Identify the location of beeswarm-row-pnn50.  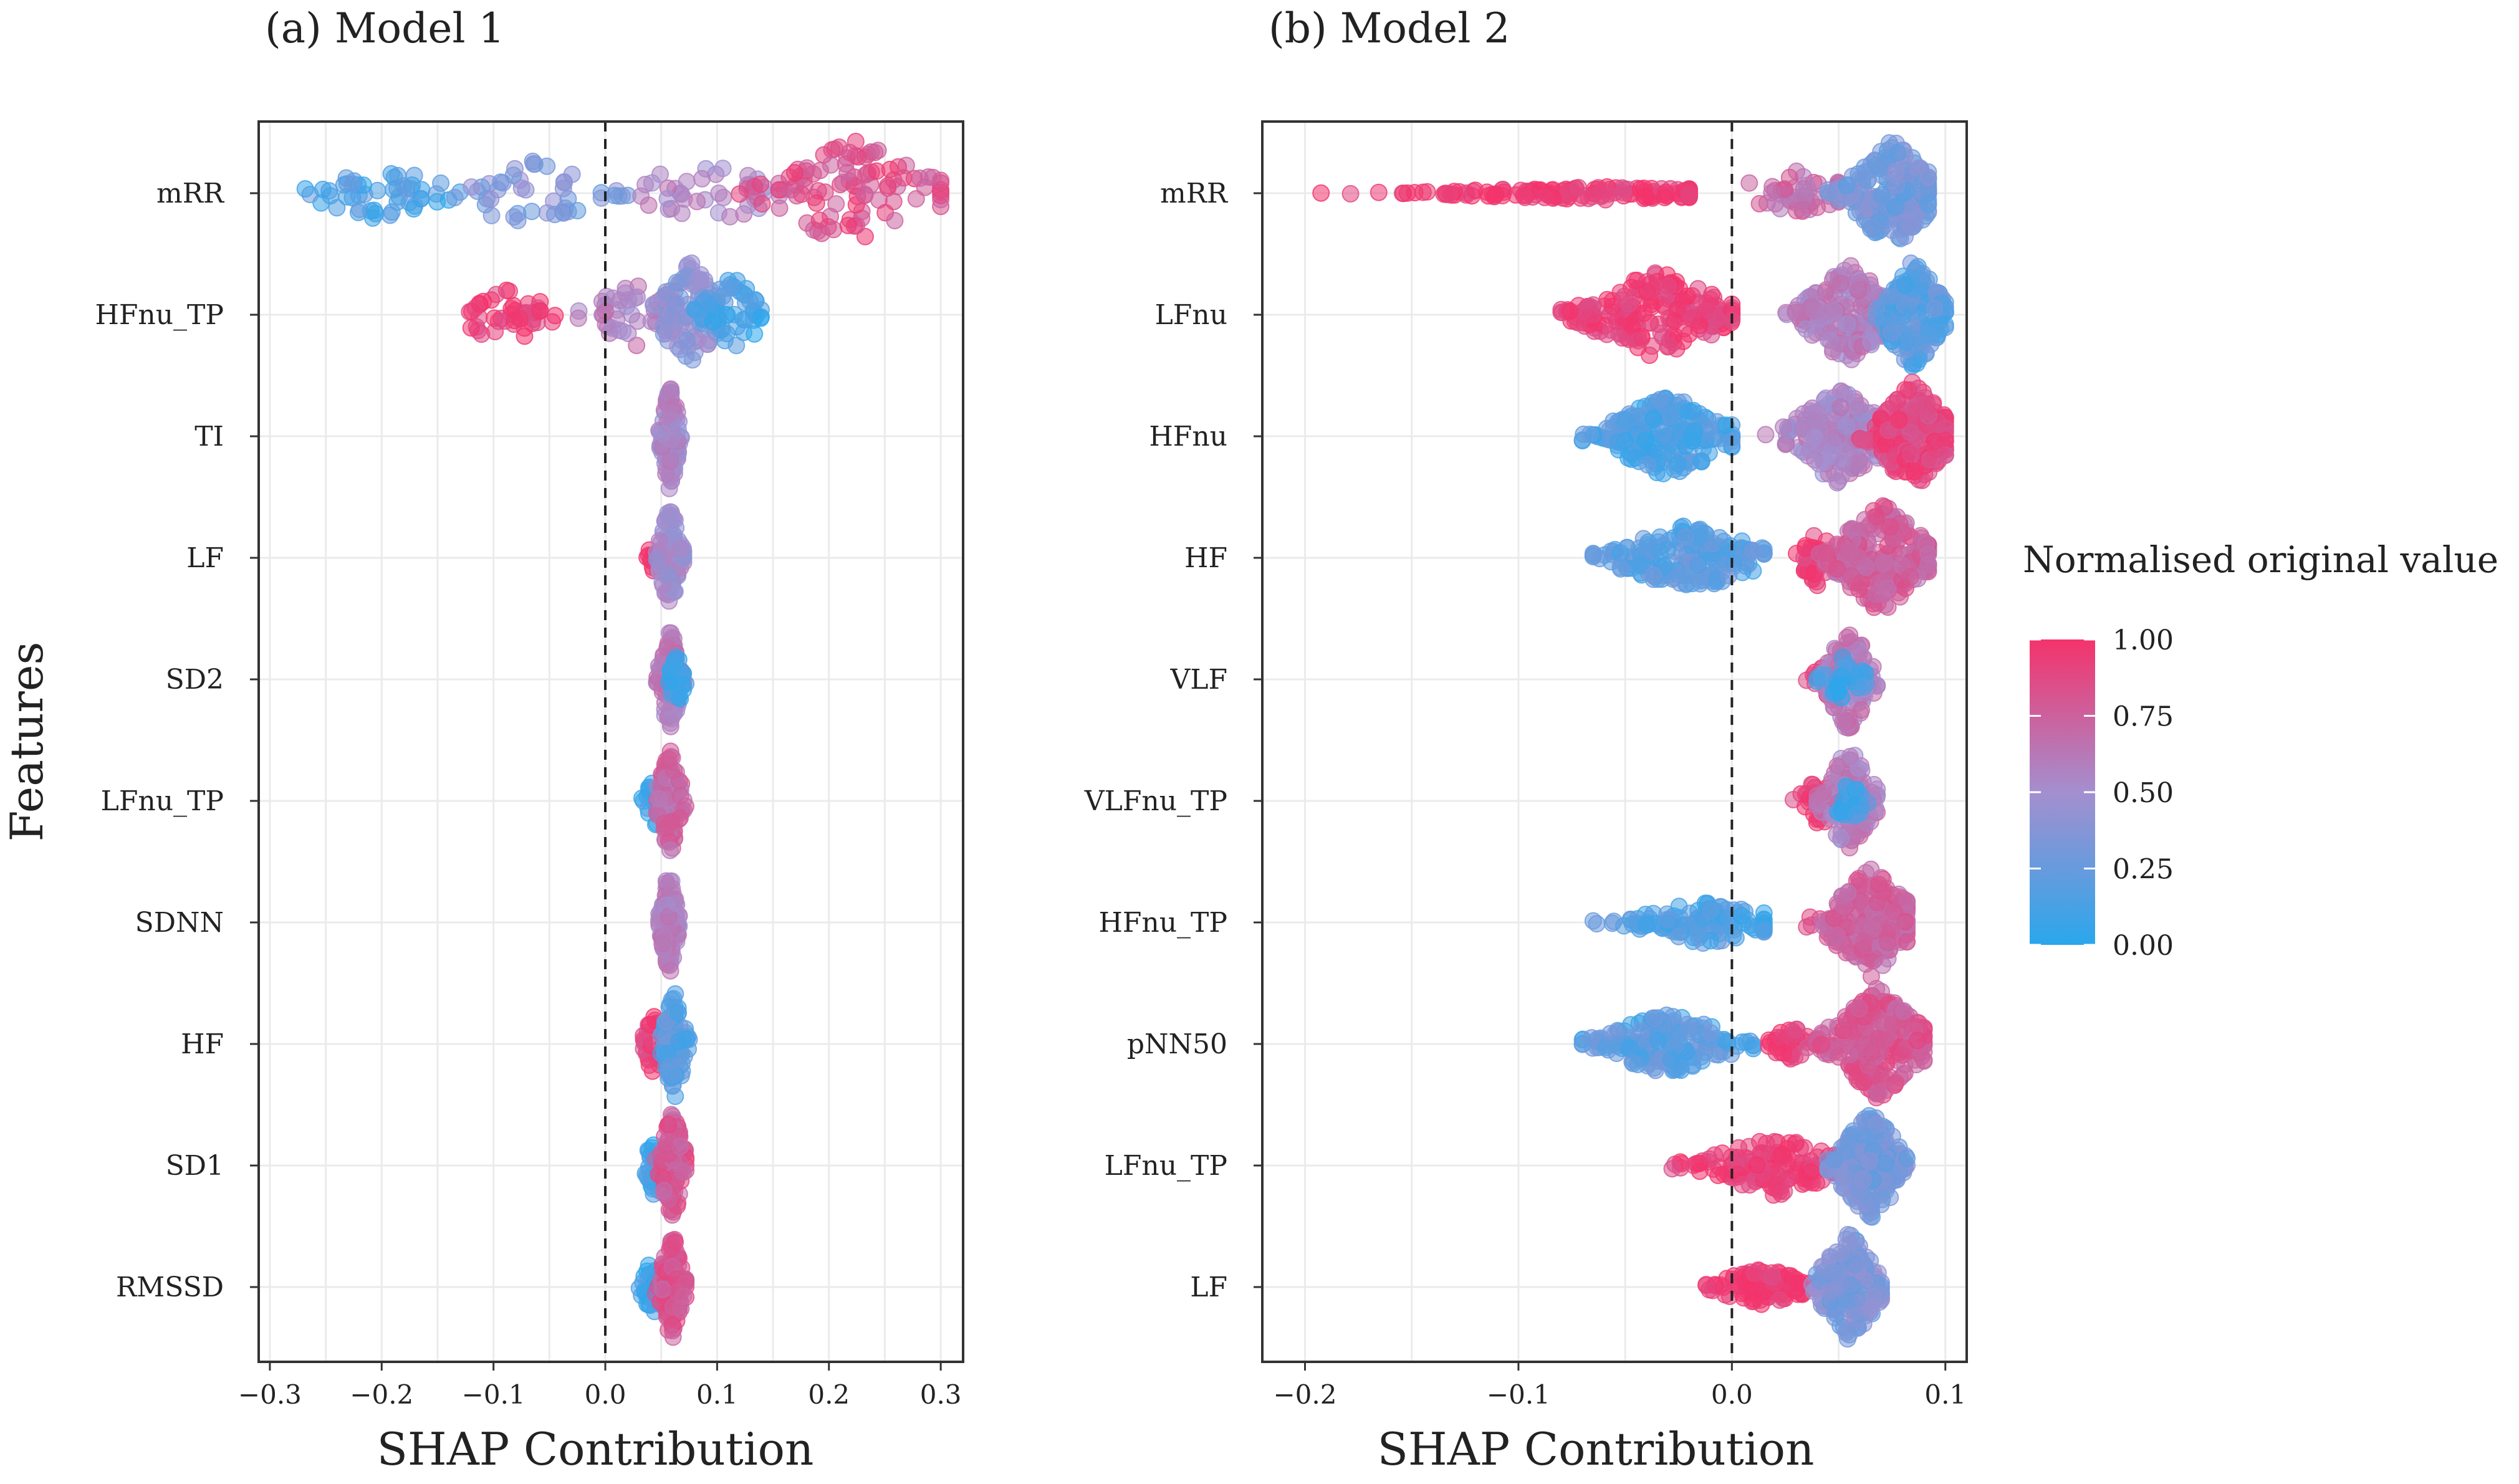
(1753, 1043).